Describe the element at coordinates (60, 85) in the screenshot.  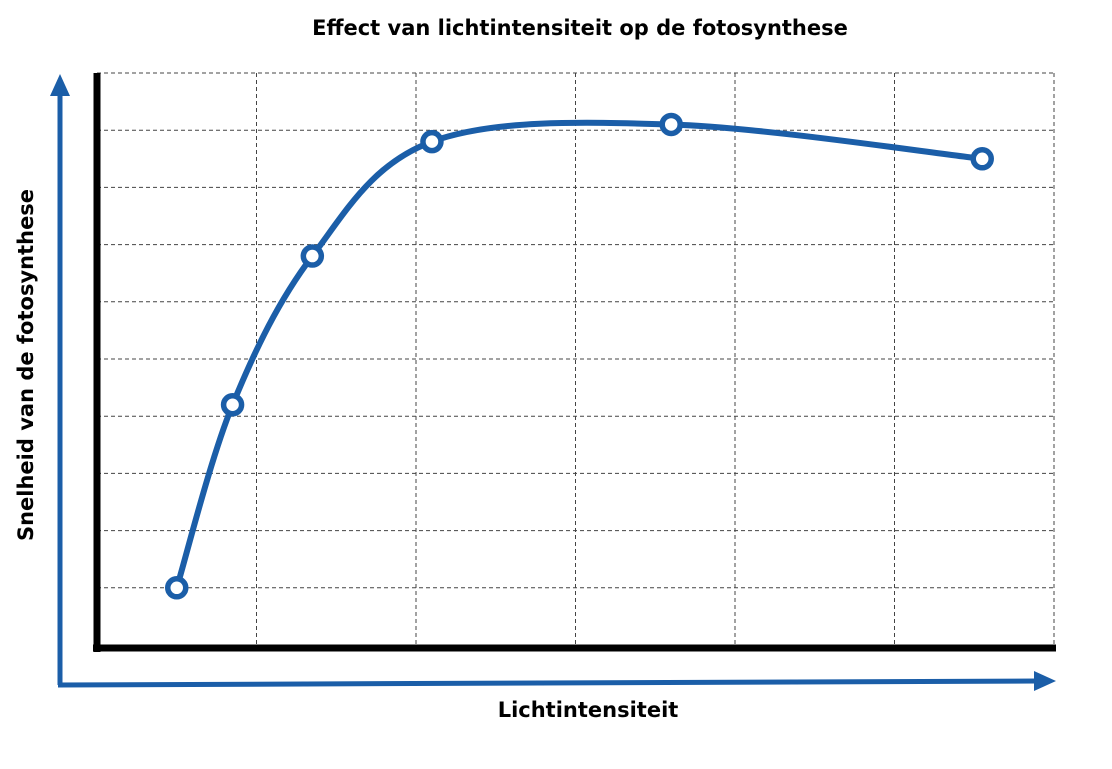
I see `y-arrowhead` at that location.